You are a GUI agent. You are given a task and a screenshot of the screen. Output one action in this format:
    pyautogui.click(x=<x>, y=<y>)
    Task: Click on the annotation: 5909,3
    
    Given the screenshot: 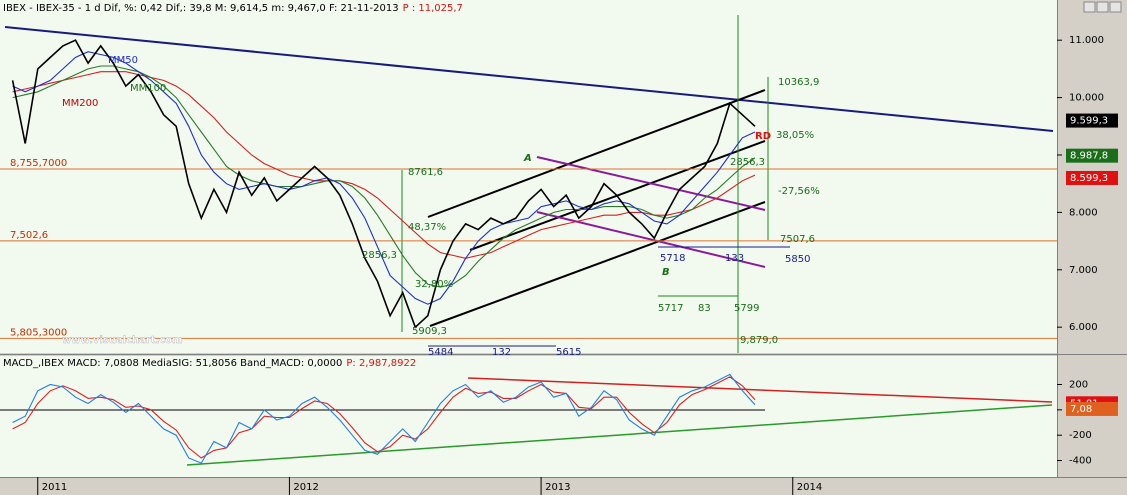 What is the action you would take?
    pyautogui.click(x=429, y=331)
    